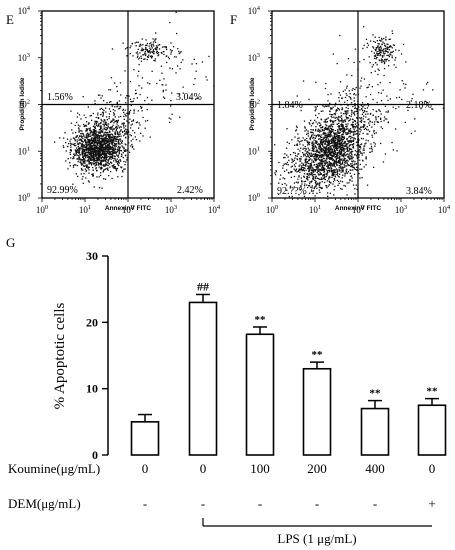 This screenshot has height=550, width=455. What do you see at coordinates (62, 190) in the screenshot?
I see `panel-e-quadrant-lower-left: 92.99%` at bounding box center [62, 190].